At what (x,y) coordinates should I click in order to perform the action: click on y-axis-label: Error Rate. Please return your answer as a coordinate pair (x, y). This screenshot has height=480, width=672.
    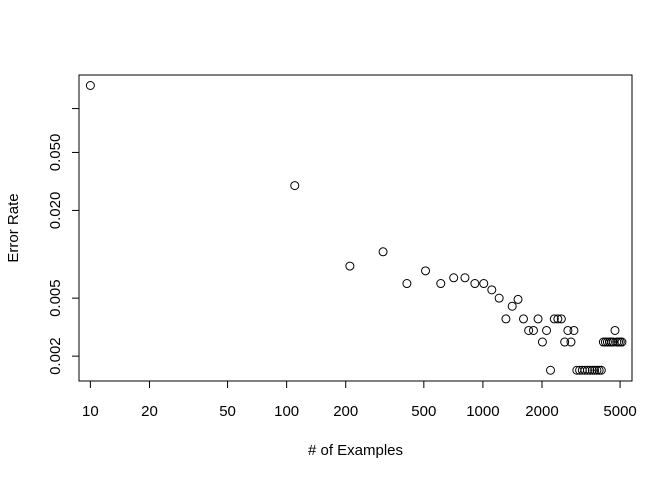
    Looking at the image, I should click on (13, 227).